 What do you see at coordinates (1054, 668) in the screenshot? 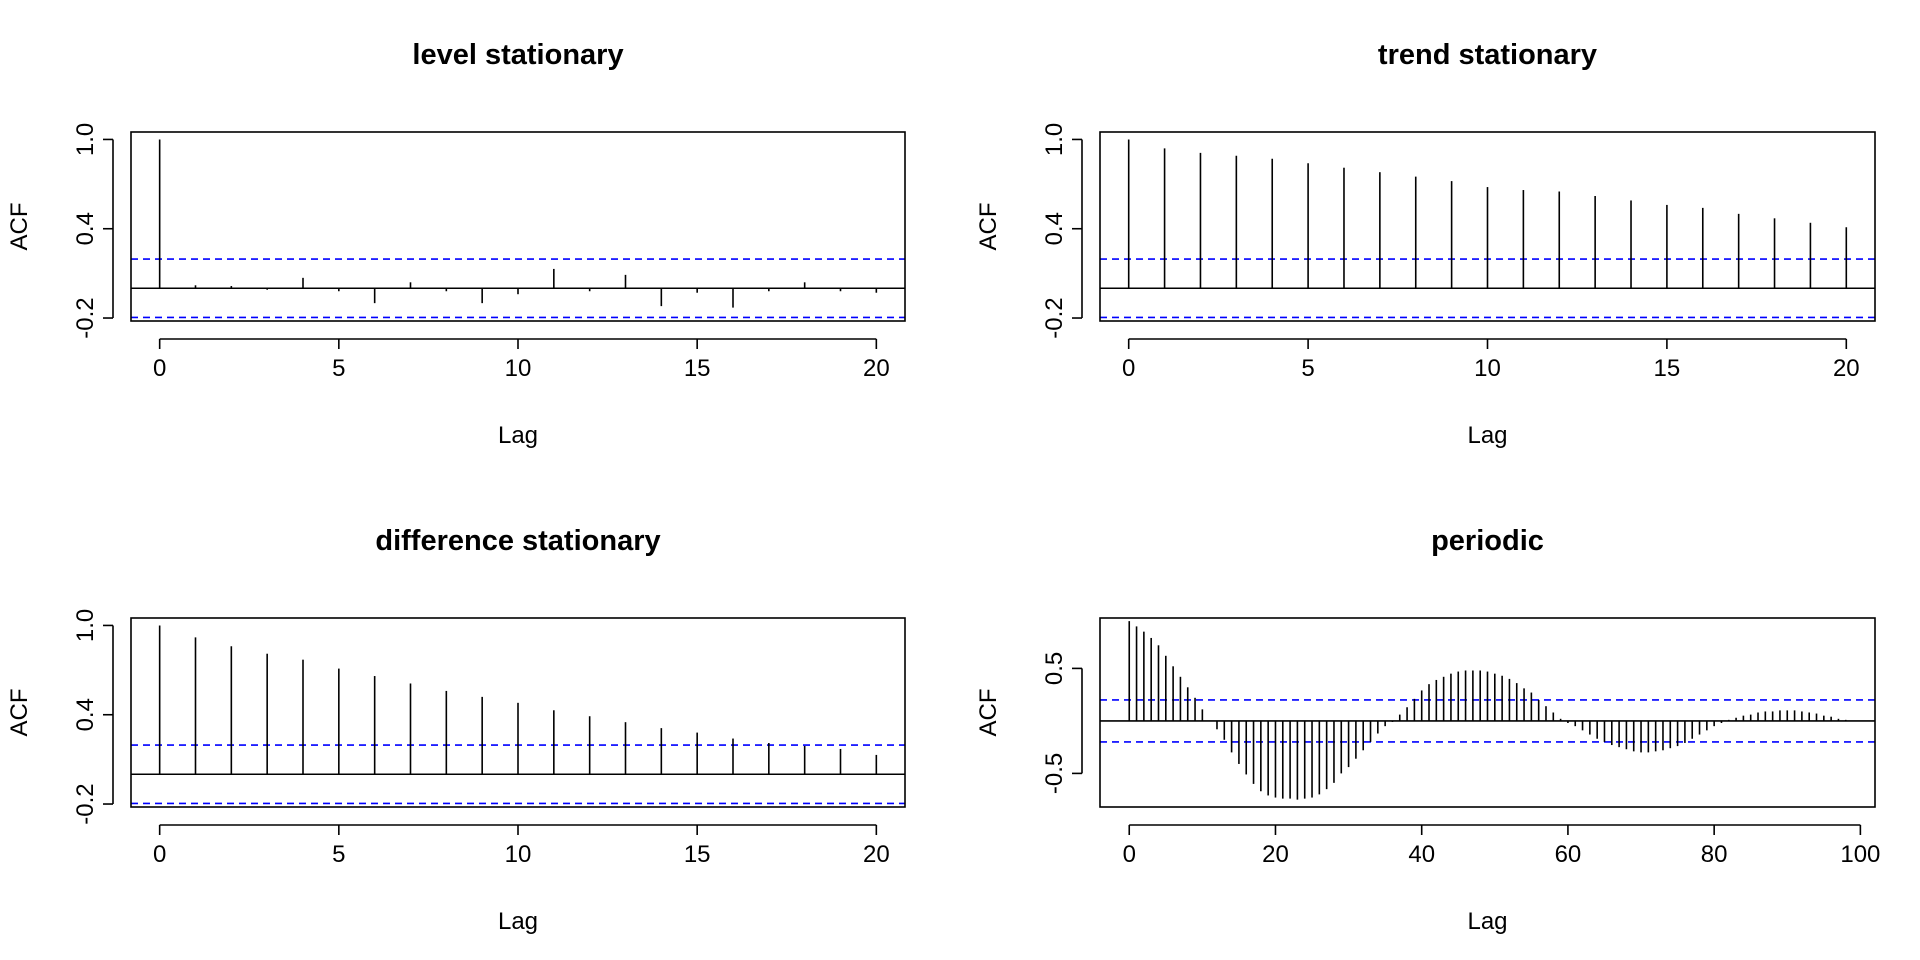
I see `y-tick-label: 0.5` at bounding box center [1054, 668].